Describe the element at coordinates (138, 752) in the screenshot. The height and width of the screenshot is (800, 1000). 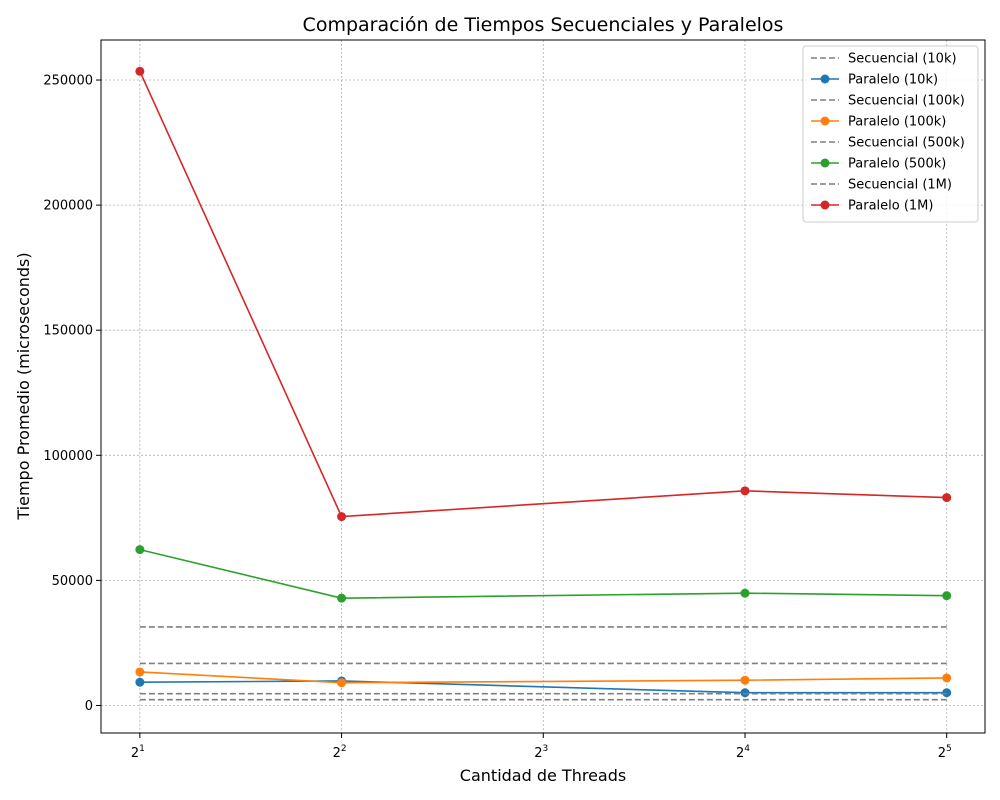
I see `x-tick-label: 21` at that location.